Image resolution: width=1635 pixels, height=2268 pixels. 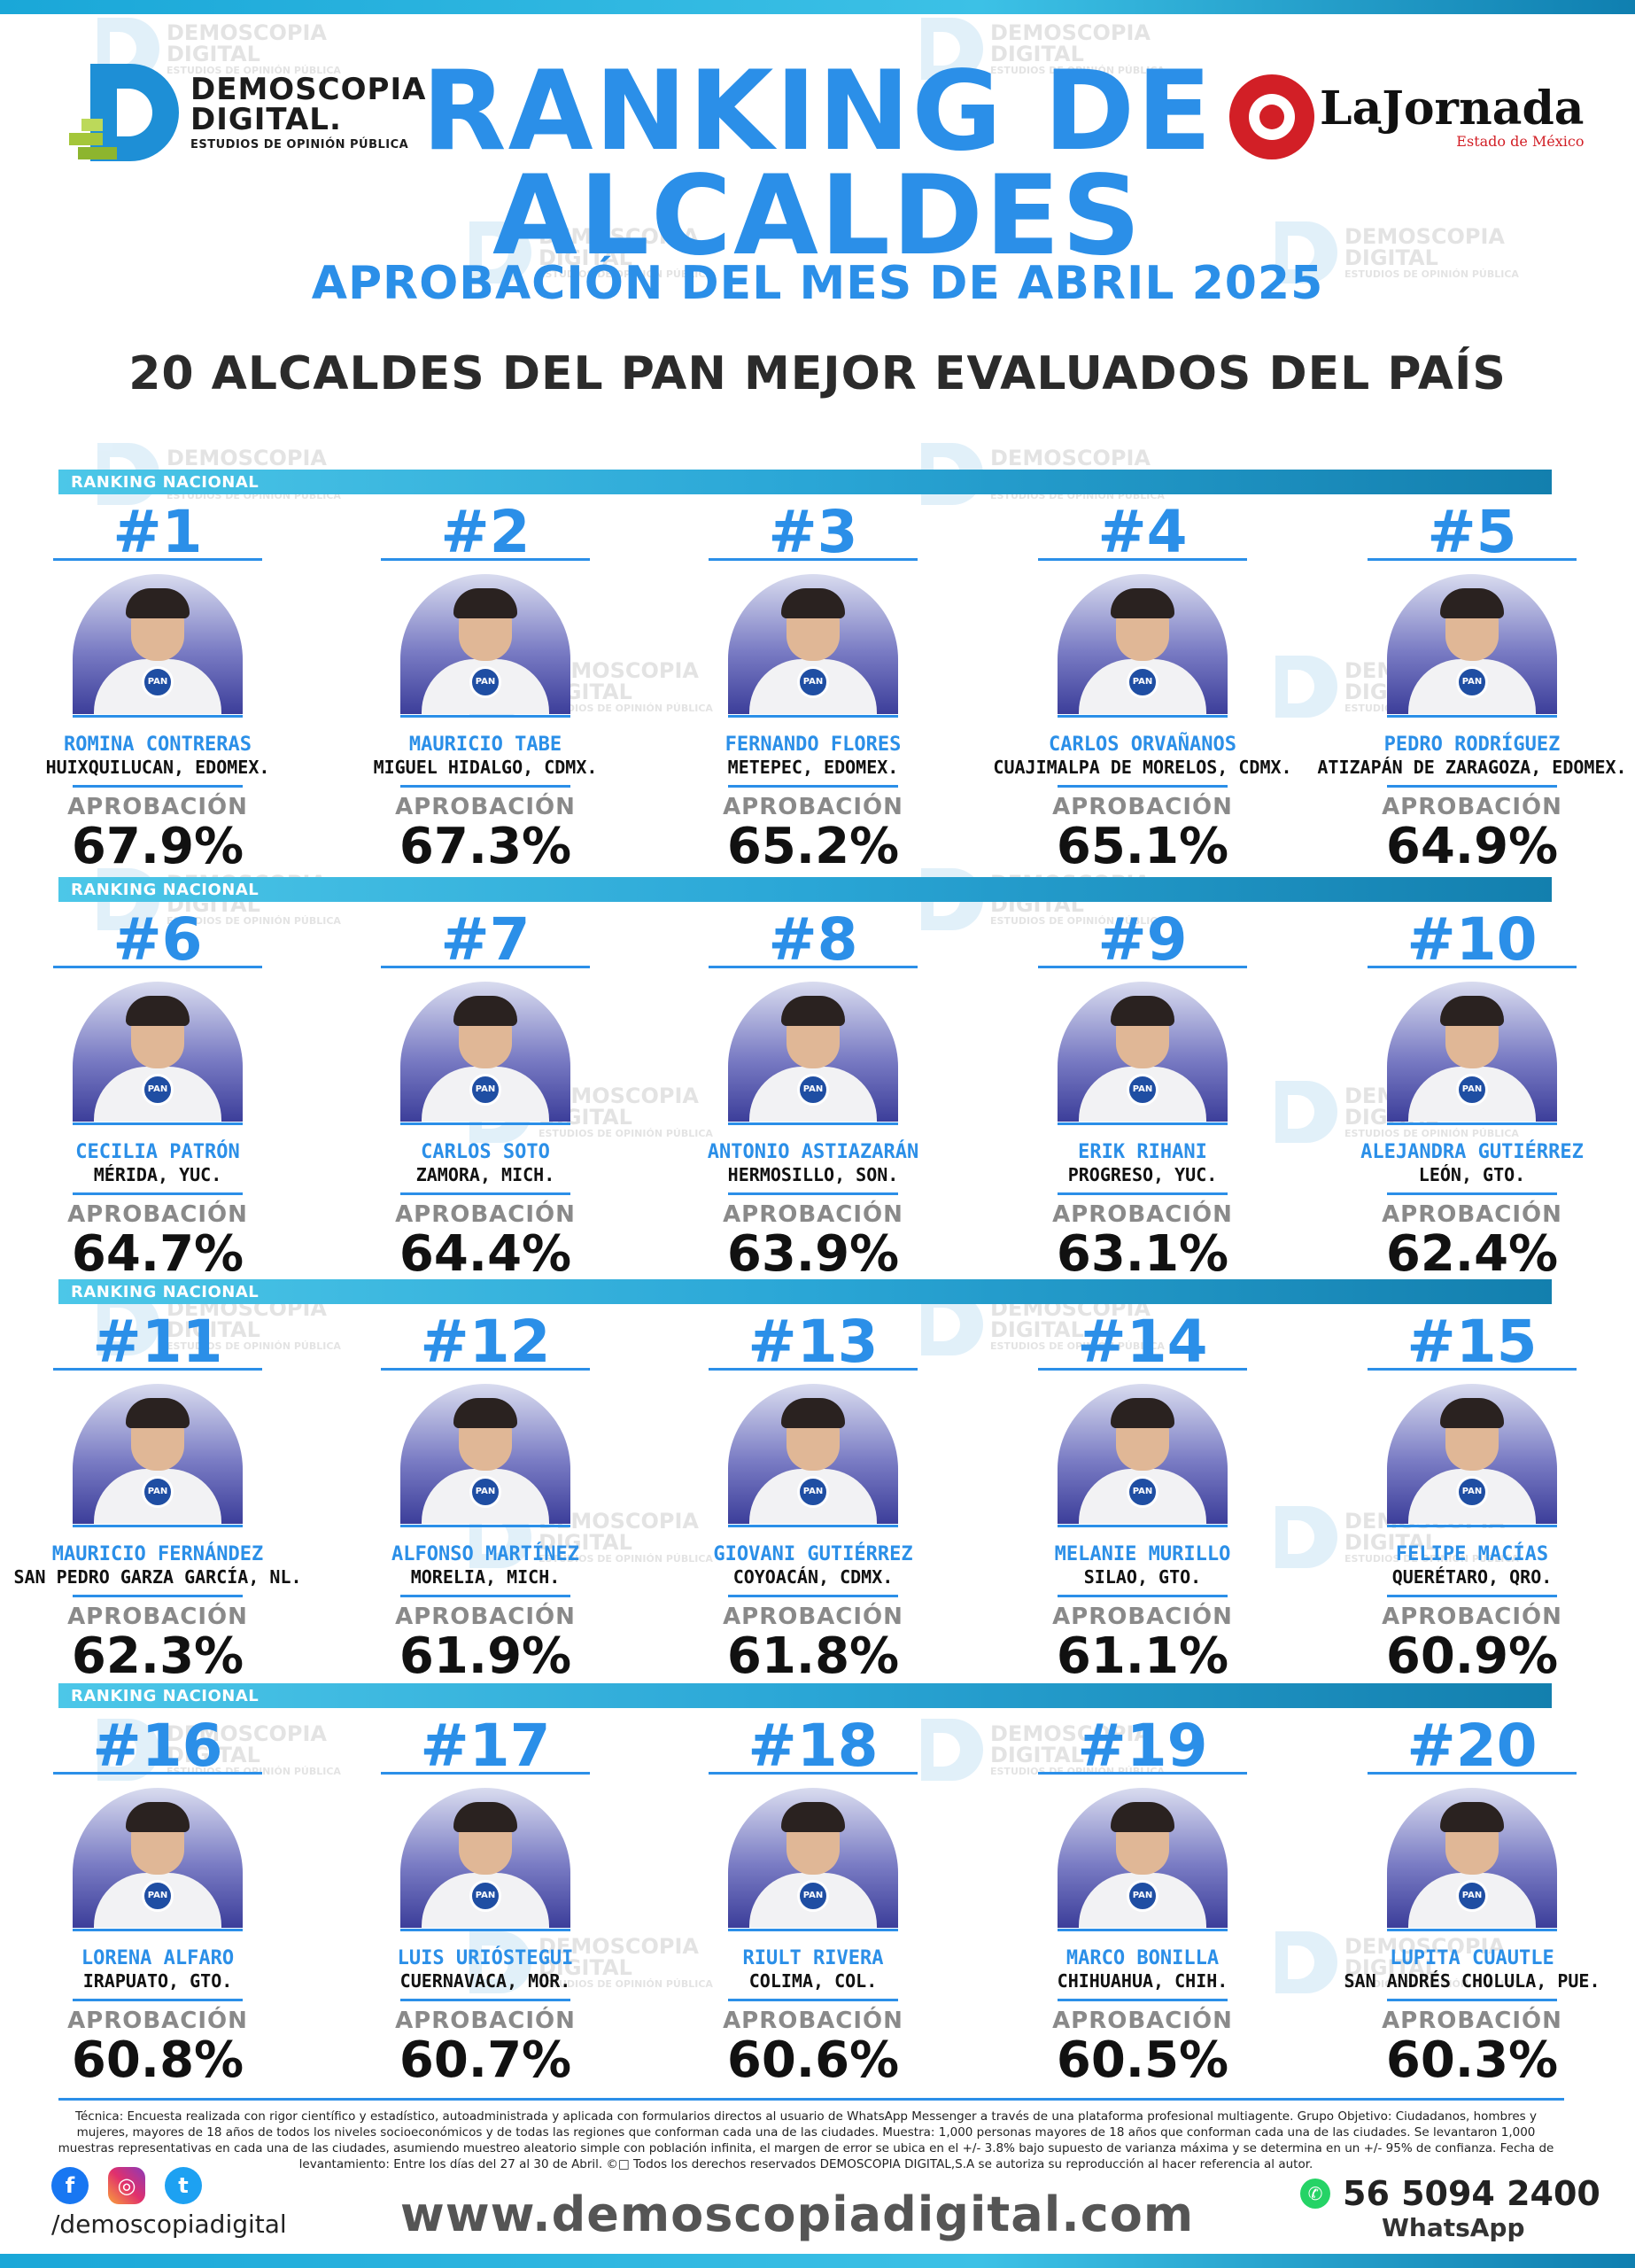 I want to click on approval-value: 64.7%, so click(x=157, y=1254).